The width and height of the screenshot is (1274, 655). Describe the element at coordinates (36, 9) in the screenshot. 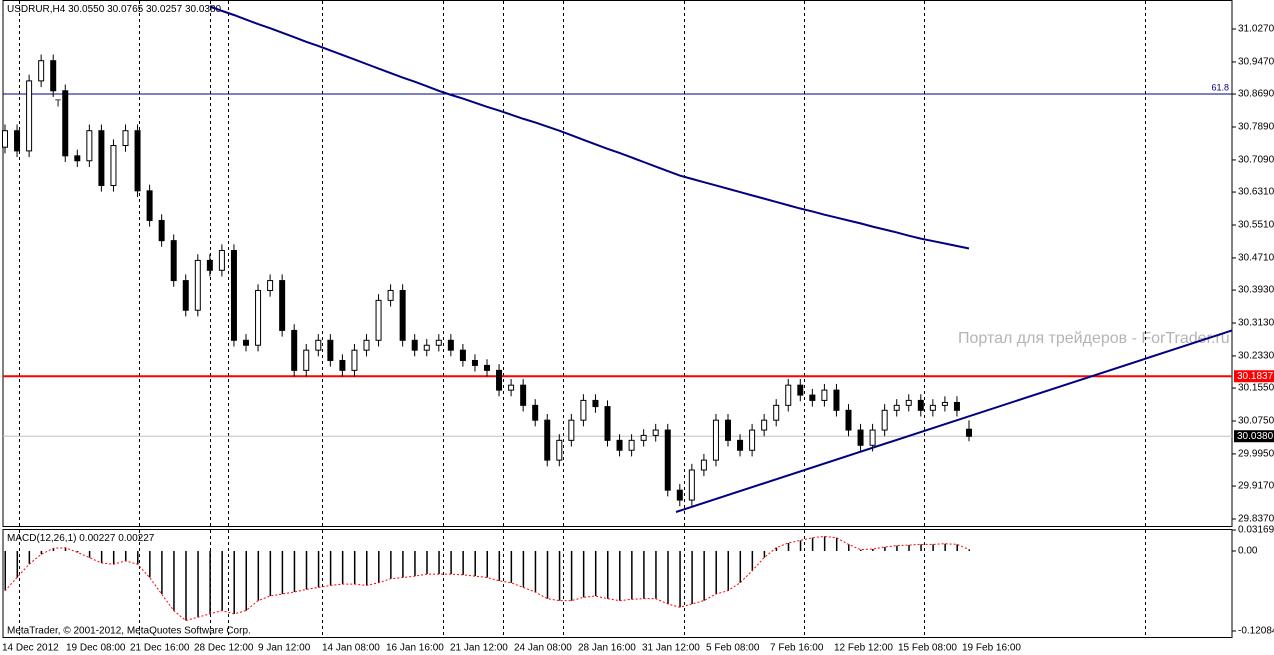

I see `symbol: USDRUR,H4` at that location.